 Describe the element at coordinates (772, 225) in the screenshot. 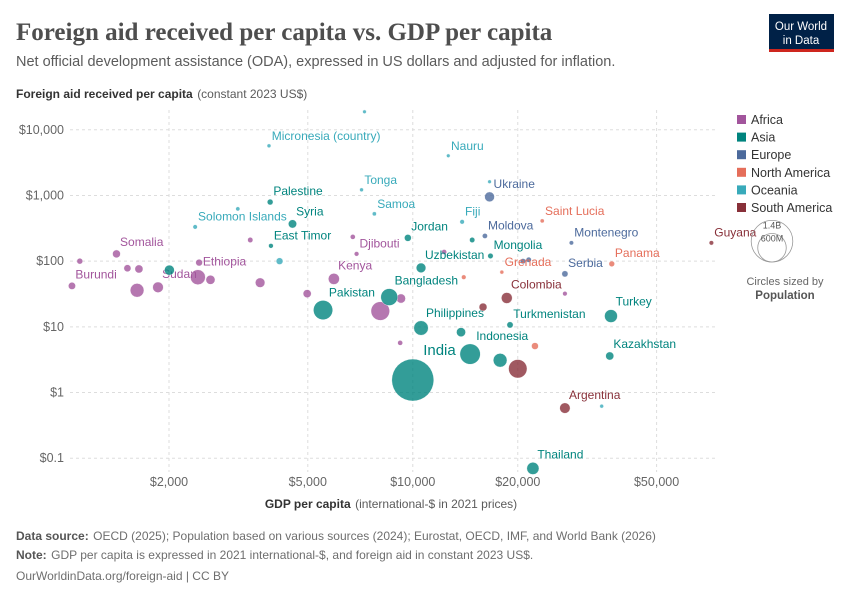

I see `size-legend-label: 1.4B` at that location.